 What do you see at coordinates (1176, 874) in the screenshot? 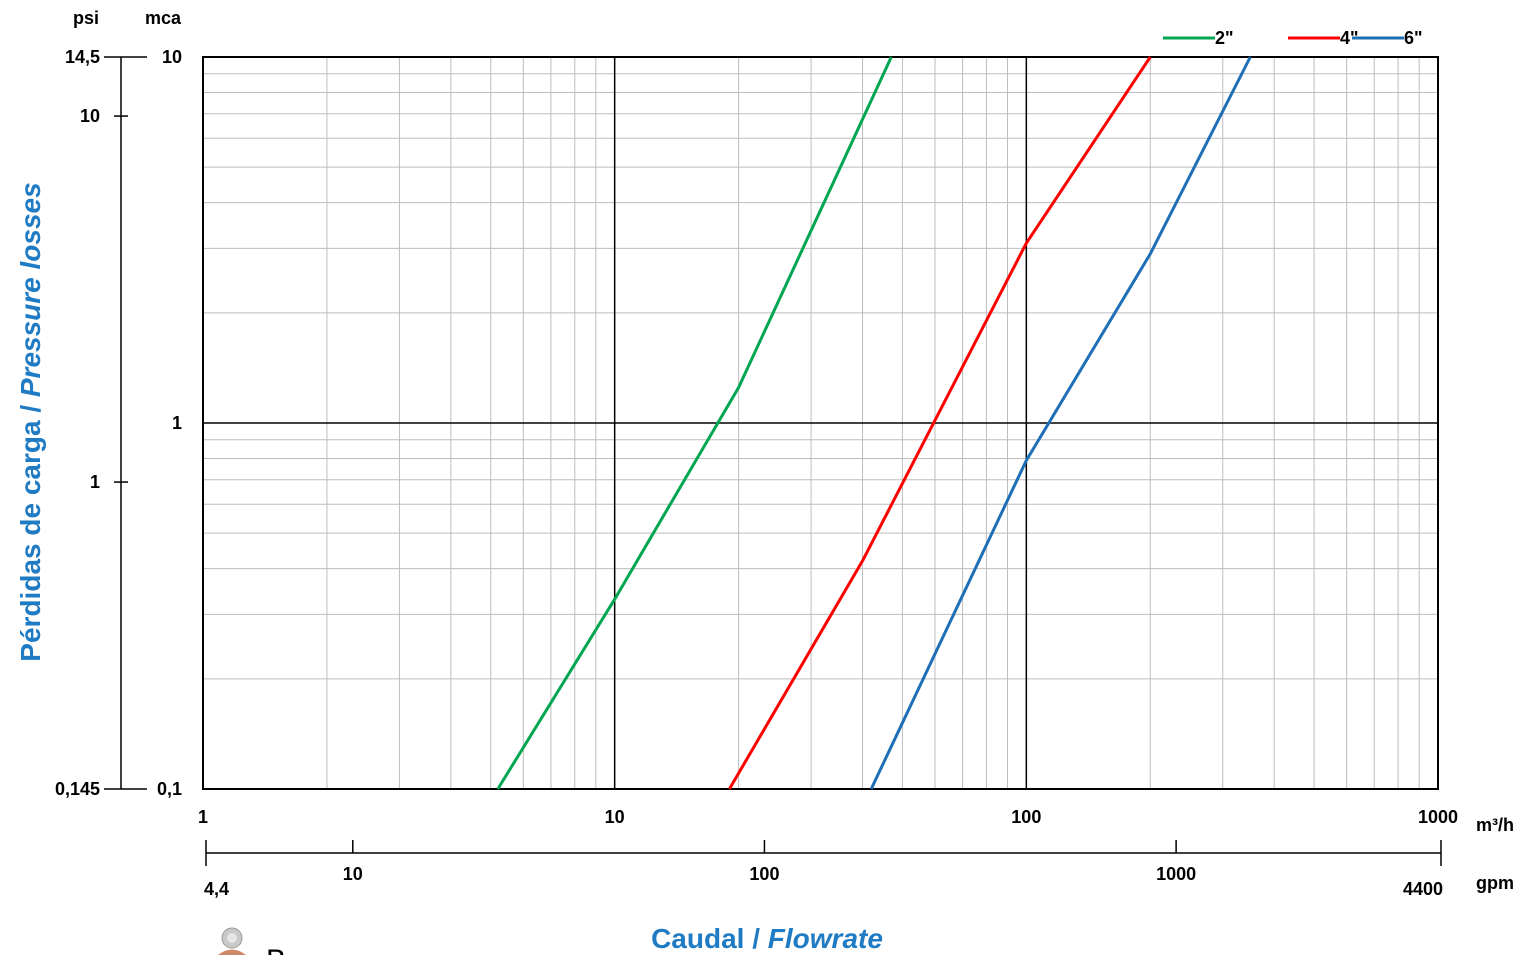
I see `gpm-tick-label: 1000` at bounding box center [1176, 874].